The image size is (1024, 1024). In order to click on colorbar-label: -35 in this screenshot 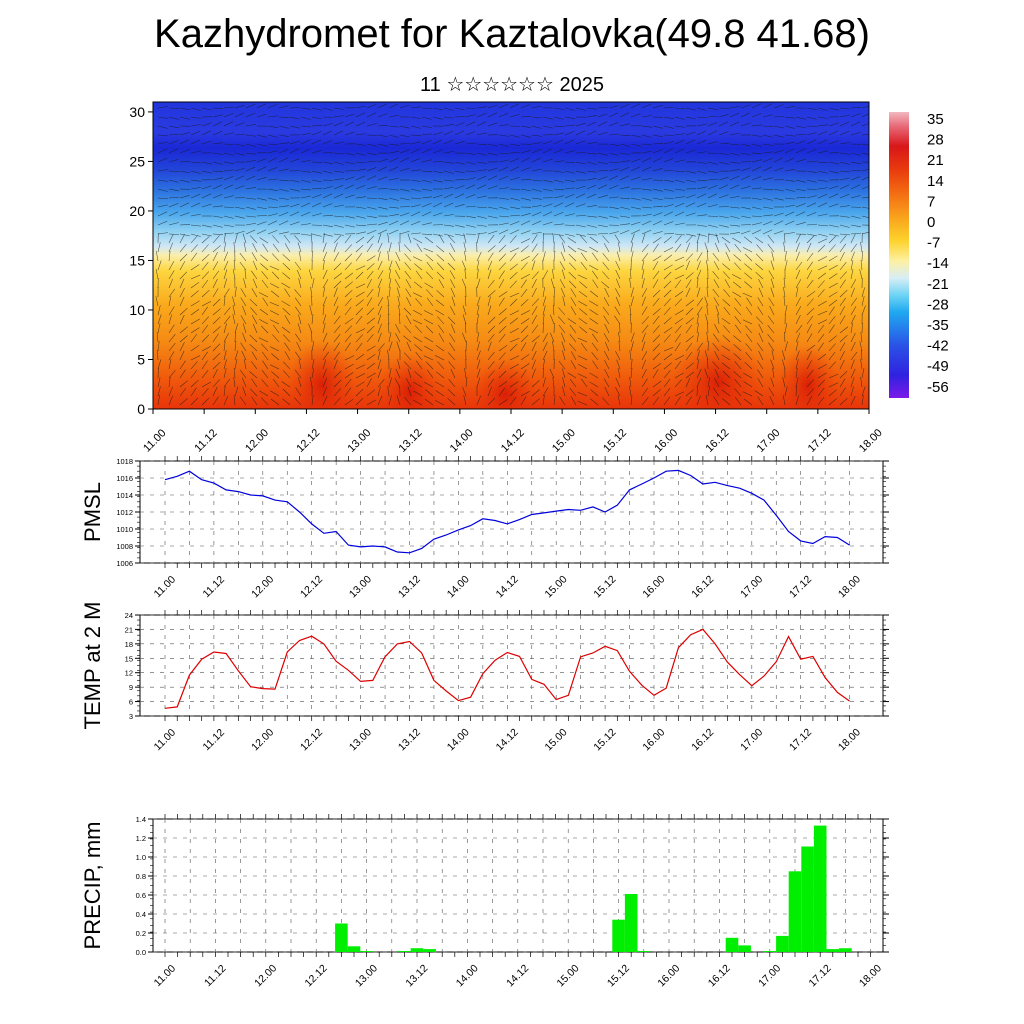, I will do `click(938, 325)`.